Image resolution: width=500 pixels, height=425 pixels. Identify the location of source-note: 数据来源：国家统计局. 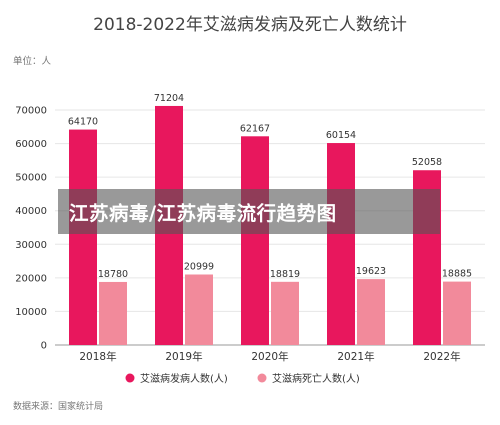
(58, 406).